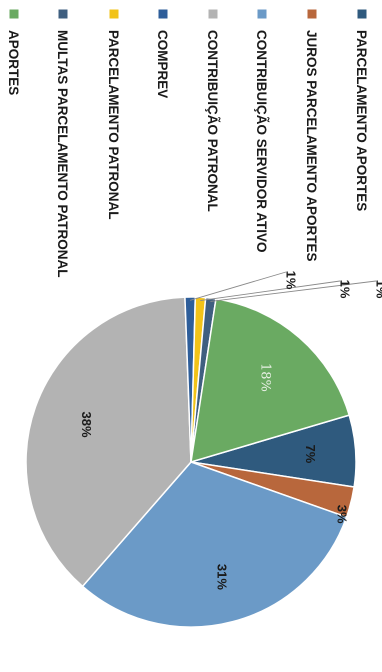 Image resolution: width=382 pixels, height=672 pixels. What do you see at coordinates (342, 514) in the screenshot?
I see `data-label-2: 3%` at bounding box center [342, 514].